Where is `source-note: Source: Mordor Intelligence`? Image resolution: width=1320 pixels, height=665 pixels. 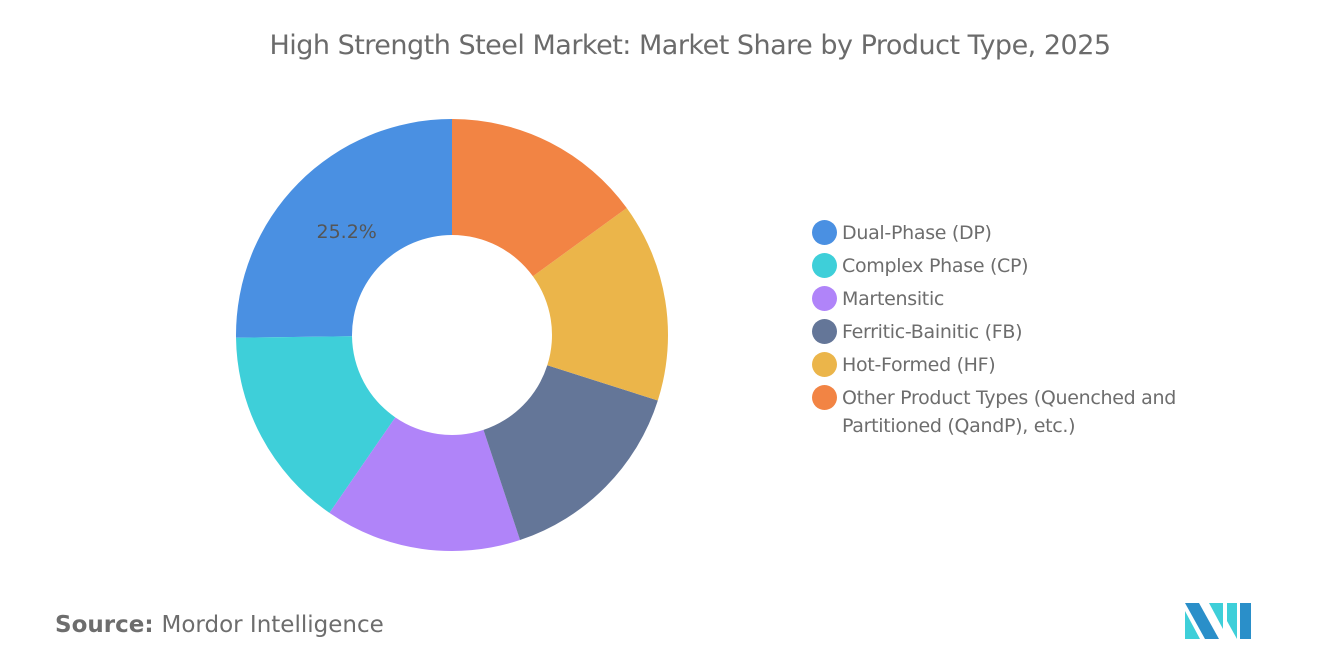
source-note: Source: Mordor Intelligence is located at coordinates (219, 625).